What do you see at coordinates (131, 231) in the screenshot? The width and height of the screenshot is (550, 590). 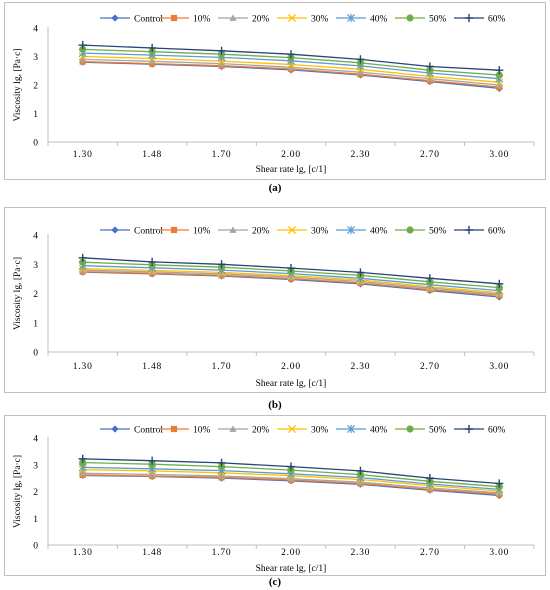 I see `legend-item: Control` at bounding box center [131, 231].